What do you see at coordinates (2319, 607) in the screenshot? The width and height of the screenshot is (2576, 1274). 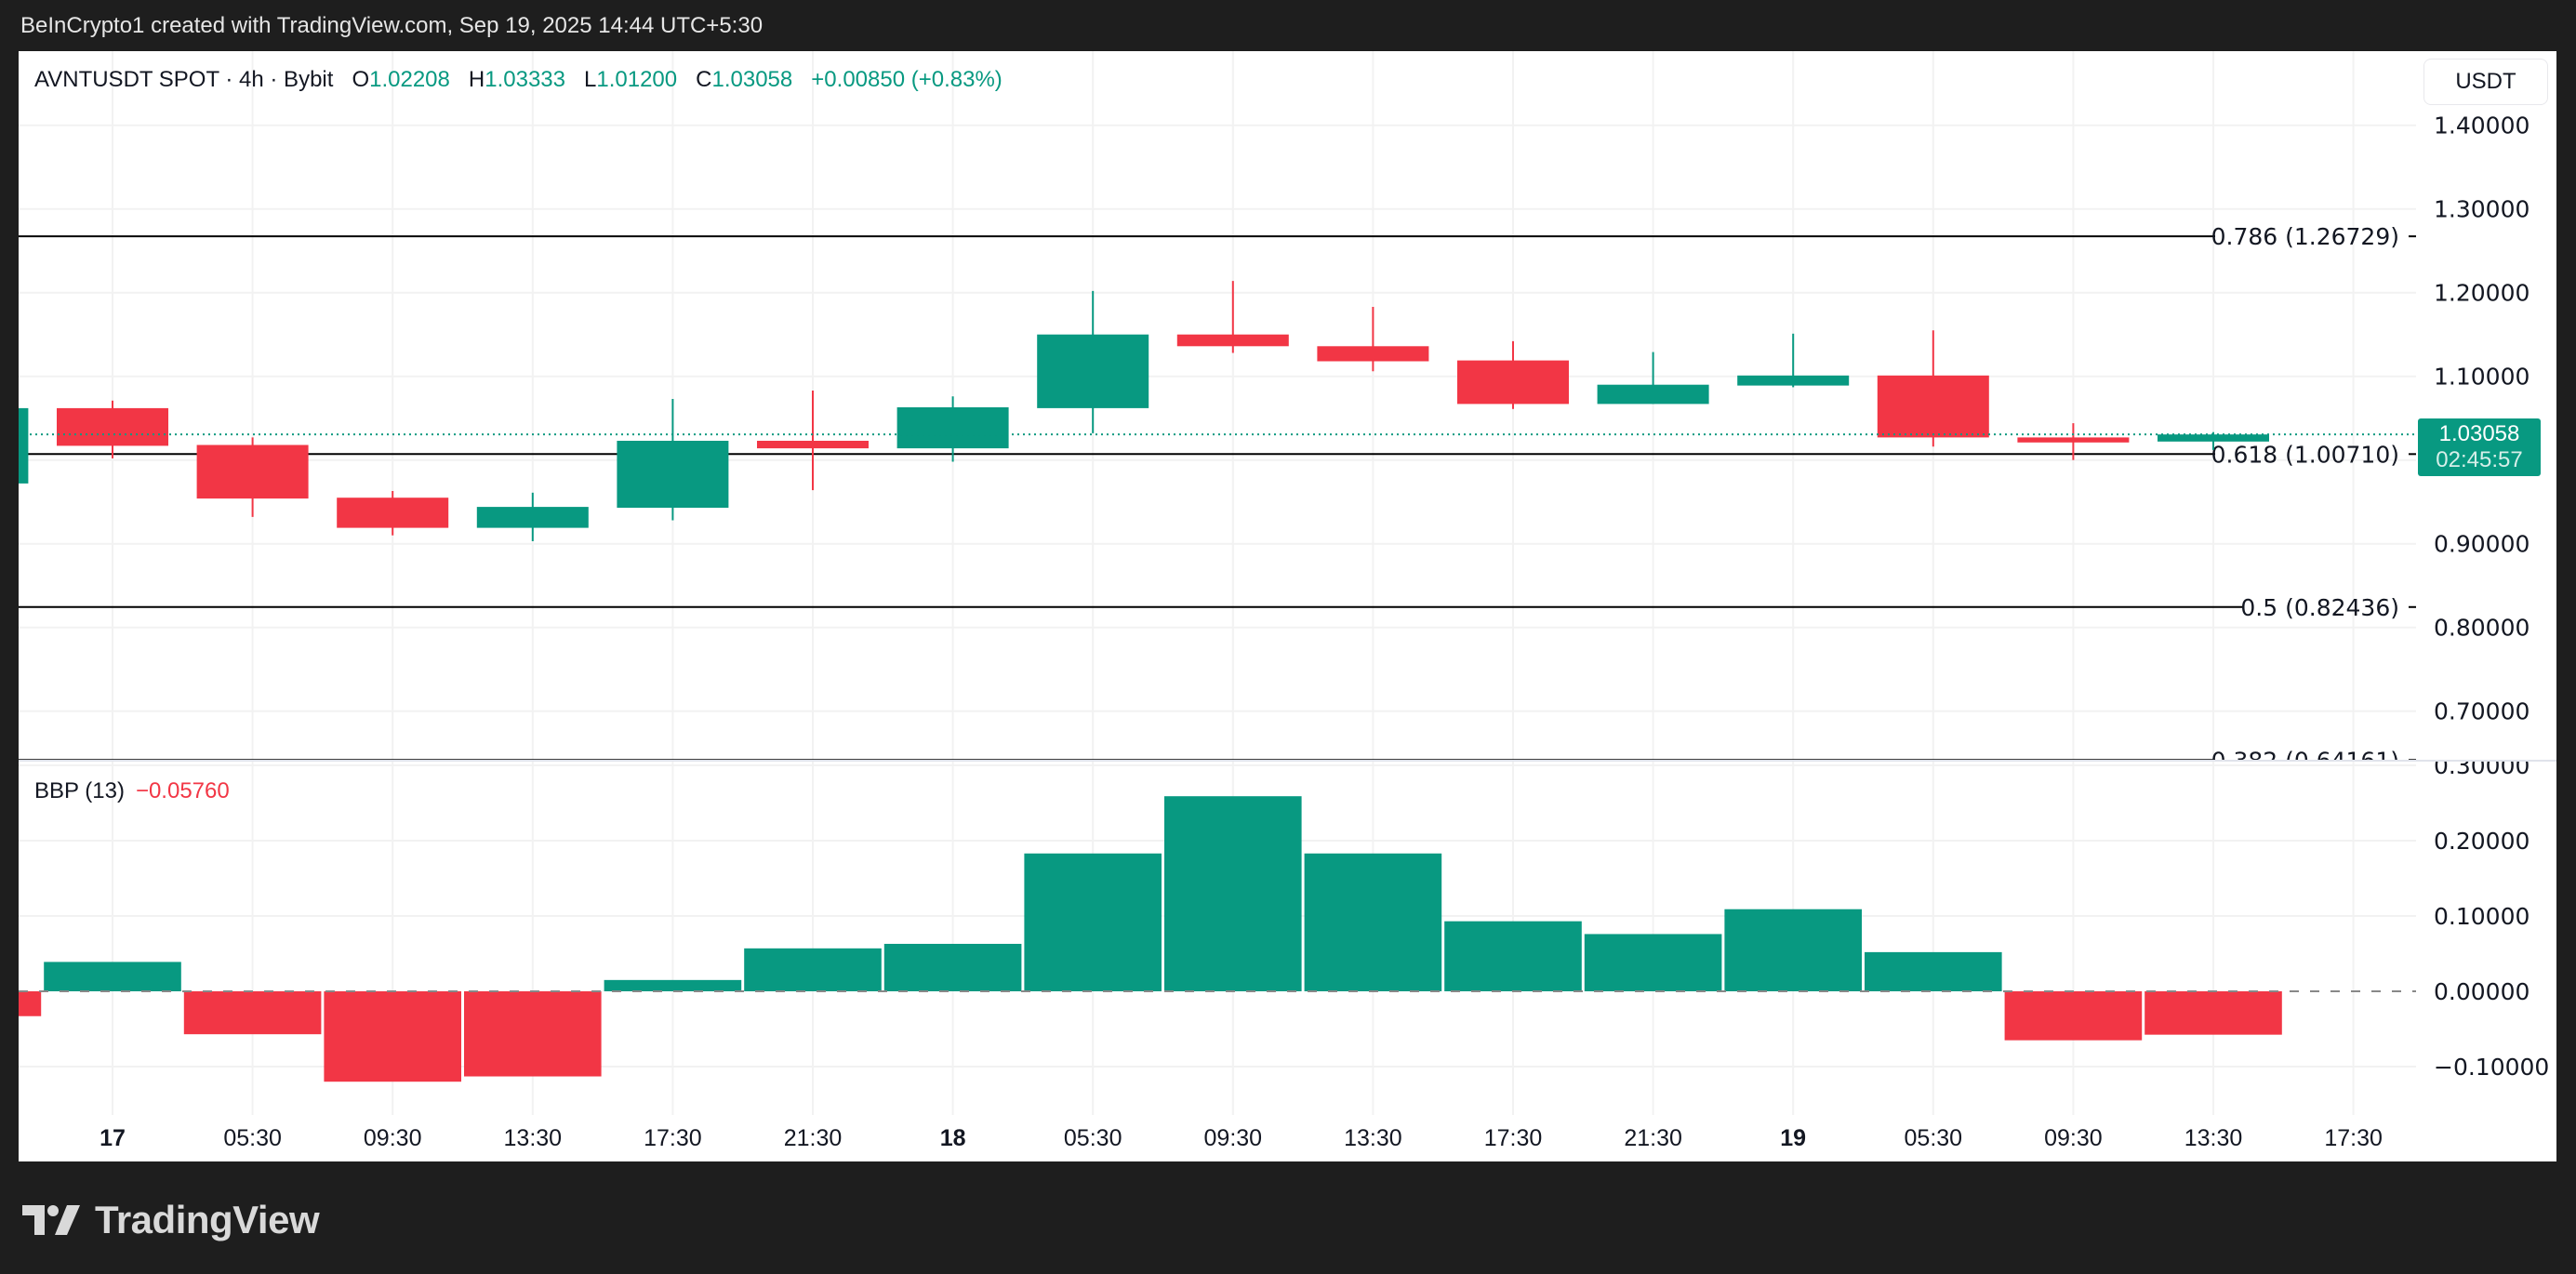 I see `fib-level-label: 0.5 (0.82436)` at bounding box center [2319, 607].